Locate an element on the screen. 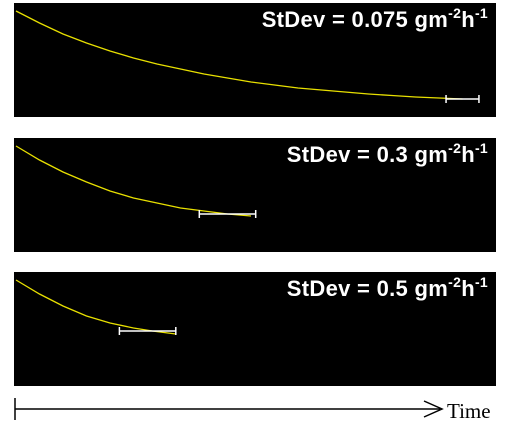 This screenshot has width=507, height=428. stdev-label: StDev = 0.3 gm-2h-1 is located at coordinates (387, 154).